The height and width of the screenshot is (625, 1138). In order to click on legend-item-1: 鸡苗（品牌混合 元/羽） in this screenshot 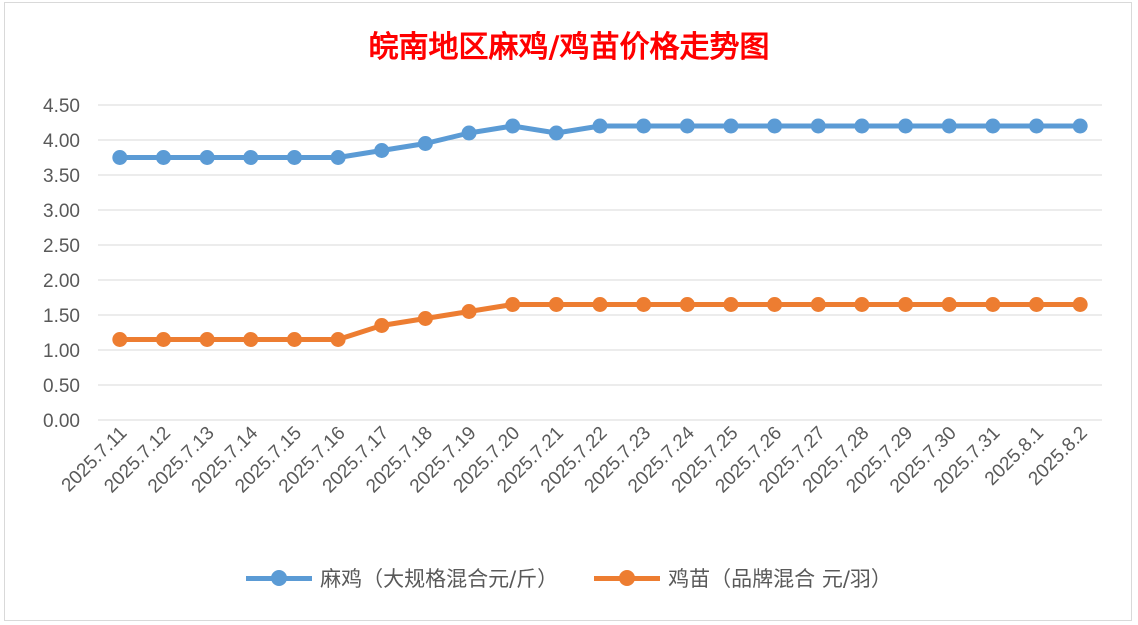, I will do `click(743, 578)`.